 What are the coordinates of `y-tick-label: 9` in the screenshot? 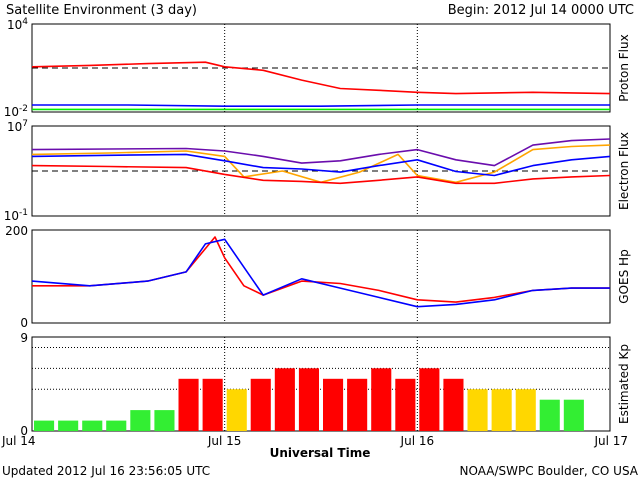 It's located at (24, 338).